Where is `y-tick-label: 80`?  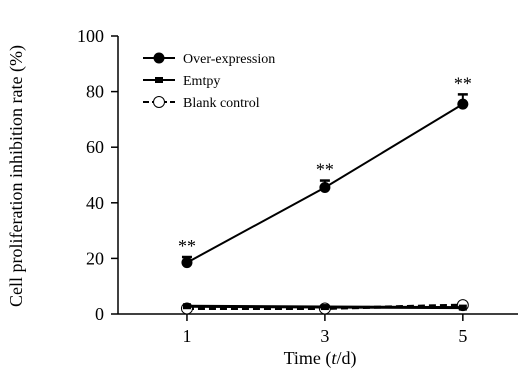
y-tick-label: 80 is located at coordinates (95, 92).